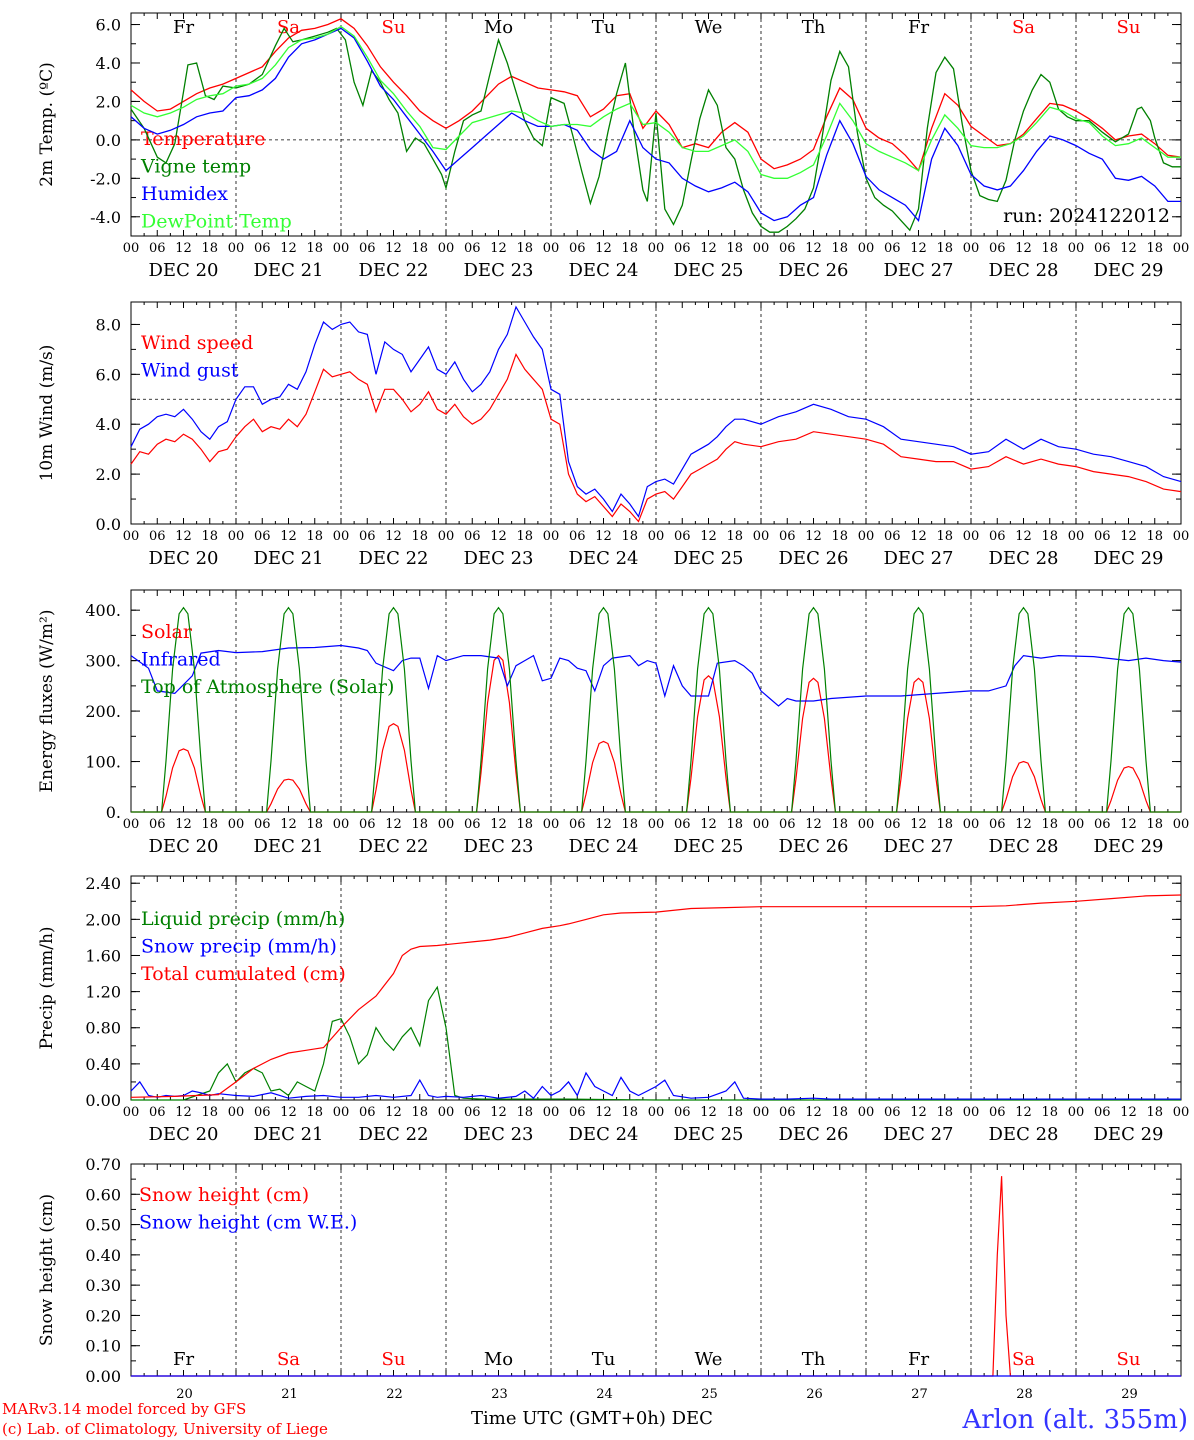  Describe the element at coordinates (181, 660) in the screenshot. I see `legend-entry: Infrared` at that location.